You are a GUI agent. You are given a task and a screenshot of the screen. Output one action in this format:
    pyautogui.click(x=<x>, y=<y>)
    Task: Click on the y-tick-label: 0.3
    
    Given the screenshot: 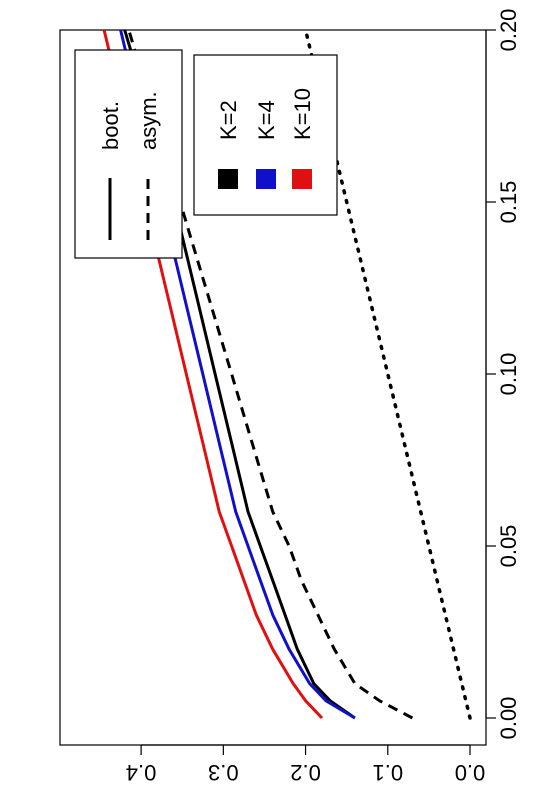 What is the action you would take?
    pyautogui.click(x=223, y=772)
    